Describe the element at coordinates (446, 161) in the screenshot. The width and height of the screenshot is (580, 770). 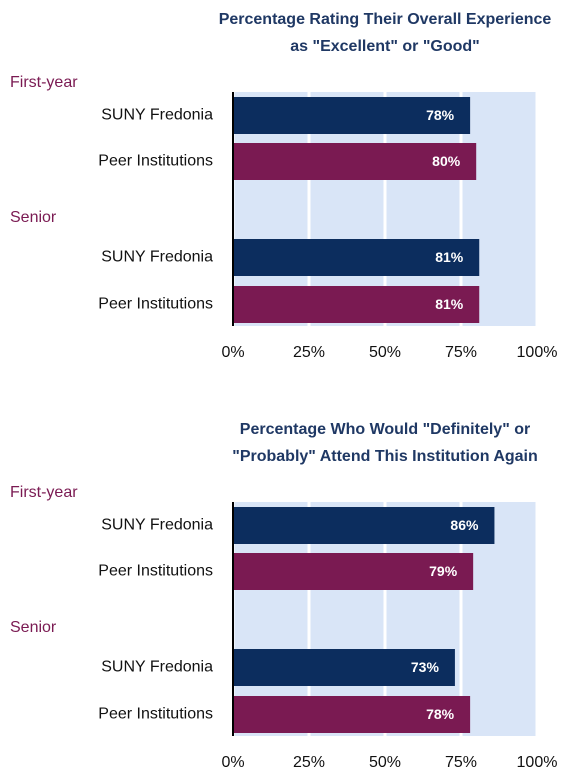
I see `value-label: 80%` at that location.